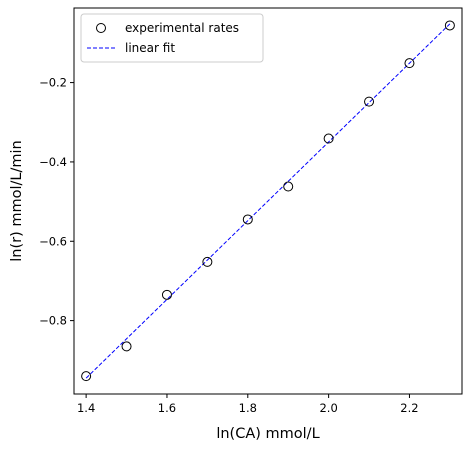 The image size is (471, 449). I want to click on y-tick-label: −0.4, so click(53, 162).